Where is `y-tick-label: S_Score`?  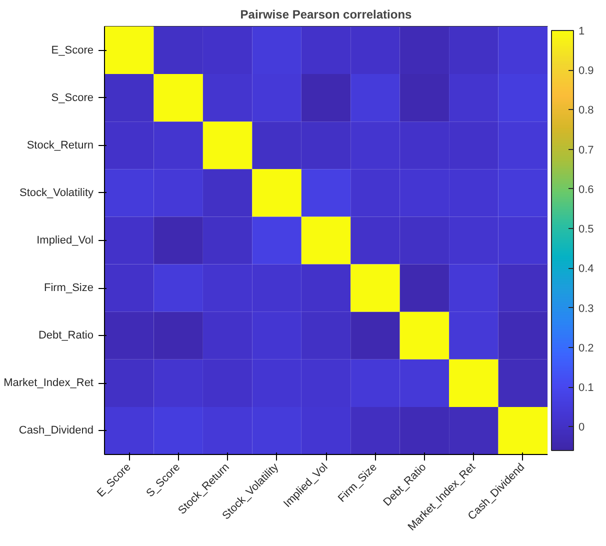 y-tick-label: S_Score is located at coordinates (72, 98).